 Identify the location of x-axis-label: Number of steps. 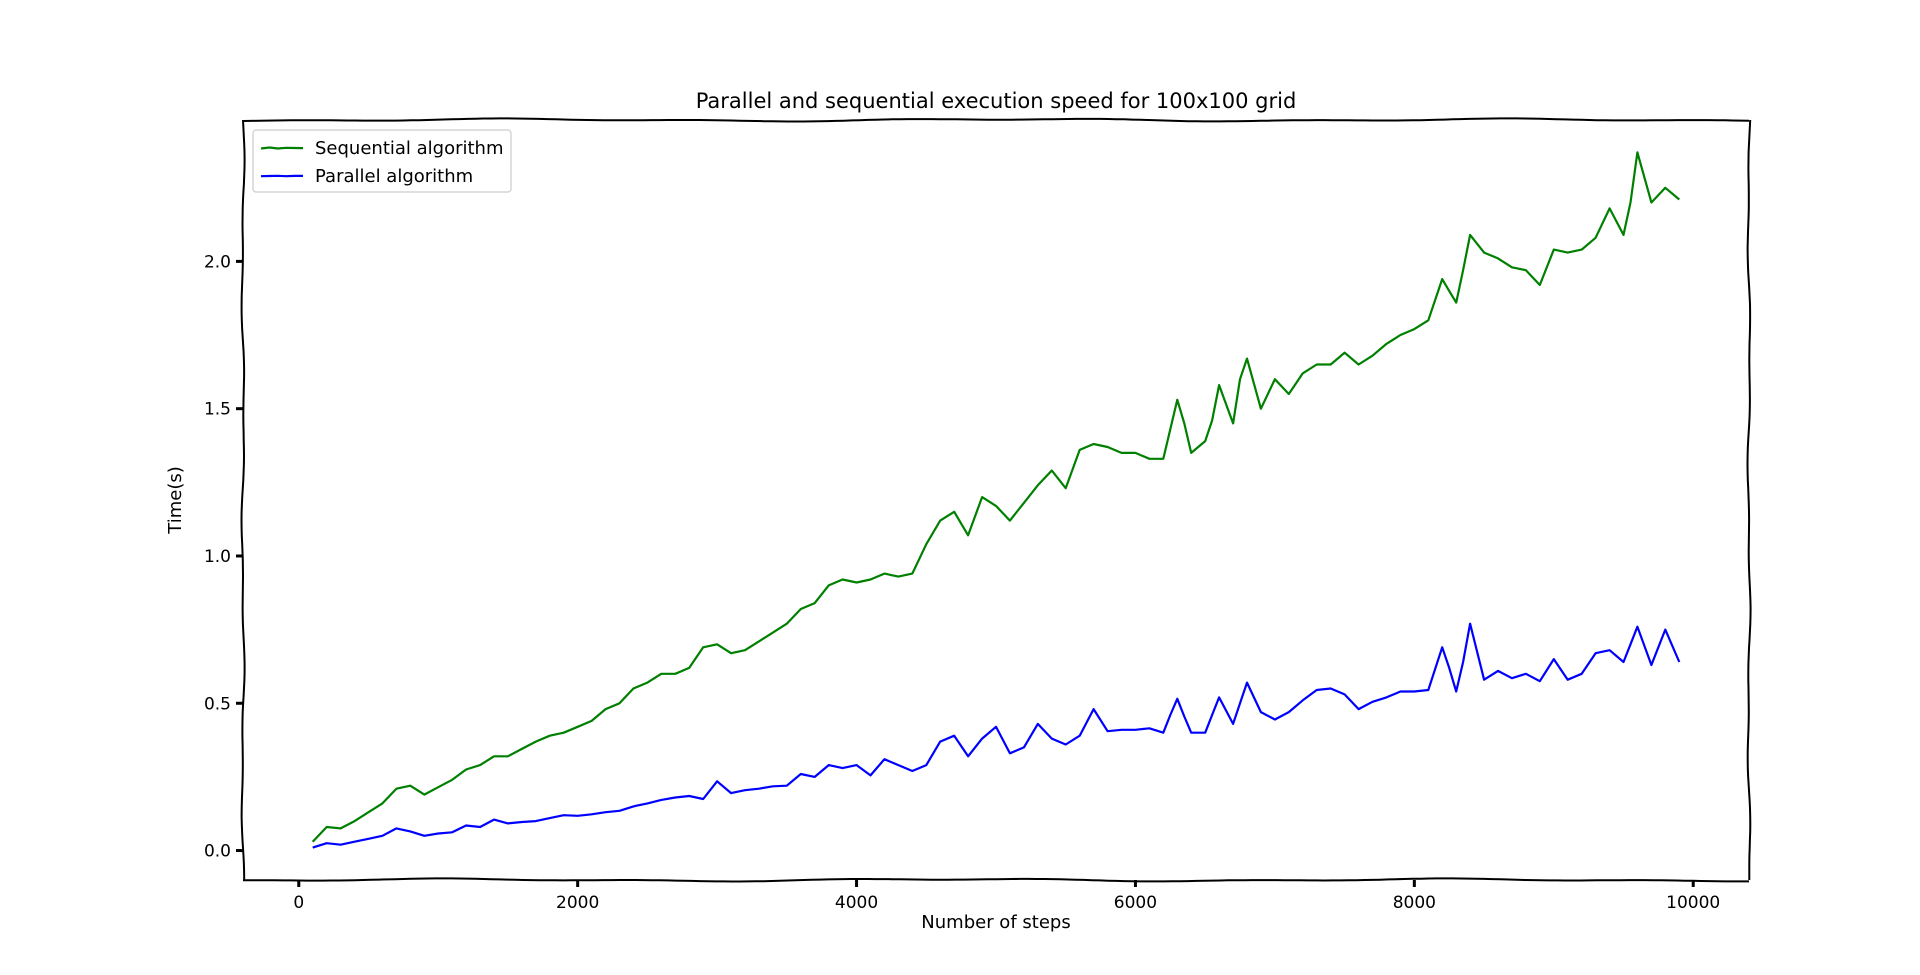
(995, 922).